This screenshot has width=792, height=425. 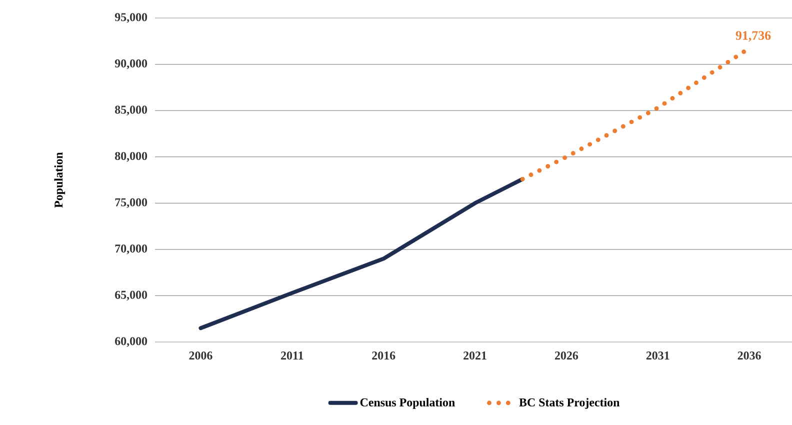 I want to click on legend-label: Census Population, so click(x=407, y=403).